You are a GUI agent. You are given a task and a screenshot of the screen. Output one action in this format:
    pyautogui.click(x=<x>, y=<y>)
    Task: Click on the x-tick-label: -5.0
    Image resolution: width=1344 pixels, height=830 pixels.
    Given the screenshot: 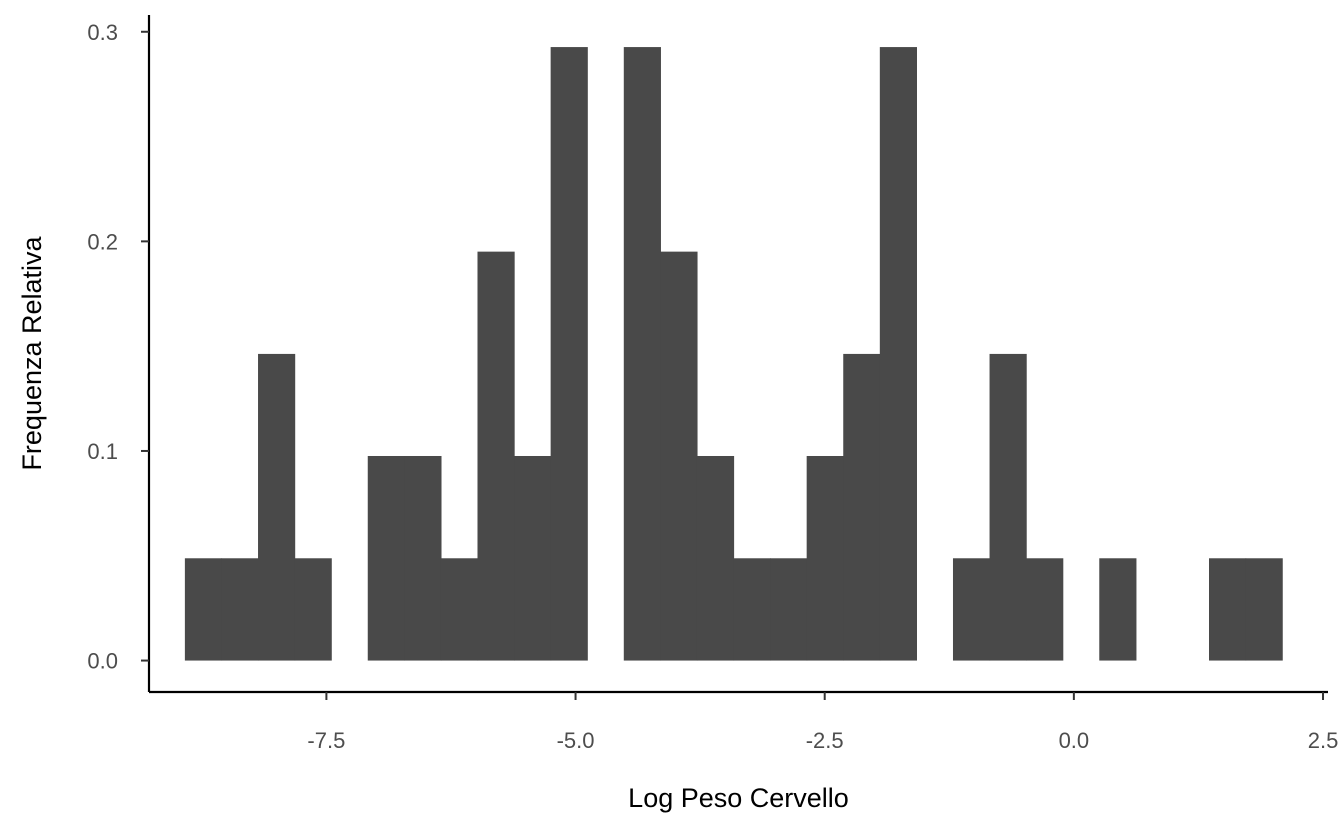 What is the action you would take?
    pyautogui.click(x=576, y=740)
    